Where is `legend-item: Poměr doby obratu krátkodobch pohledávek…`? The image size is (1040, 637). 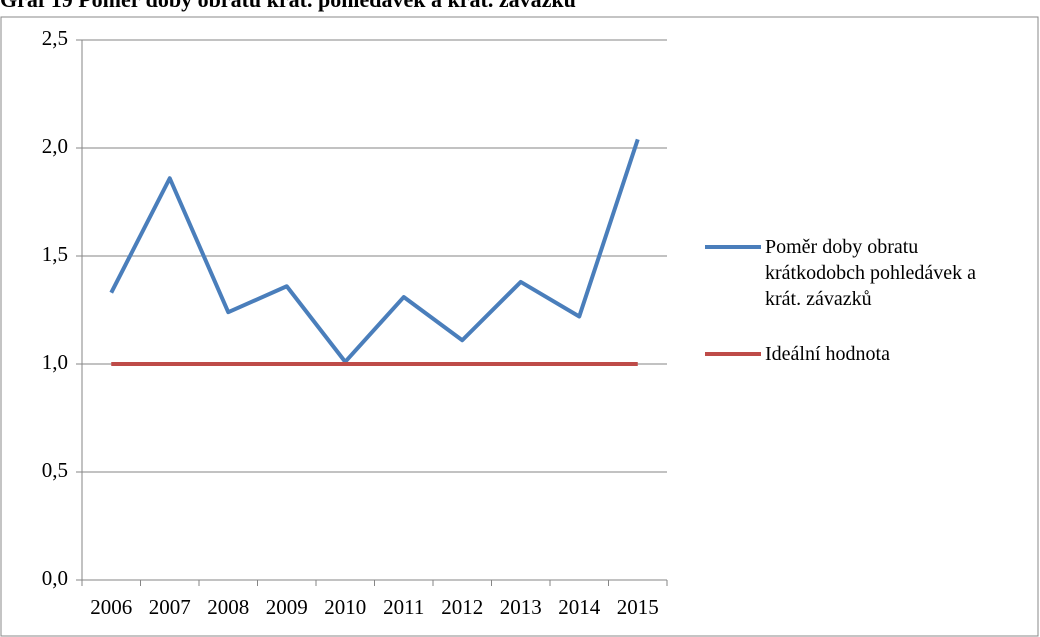
legend-item: Poměr doby obratu krátkodobch pohledávek… is located at coordinates (860, 273).